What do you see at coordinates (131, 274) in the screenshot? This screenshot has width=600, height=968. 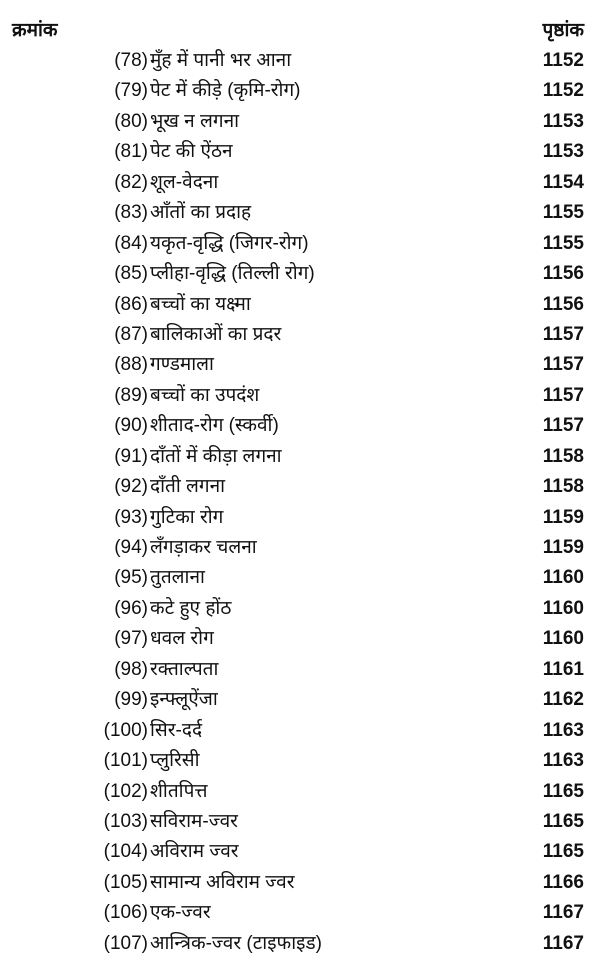 I see `entry-number: (85)` at bounding box center [131, 274].